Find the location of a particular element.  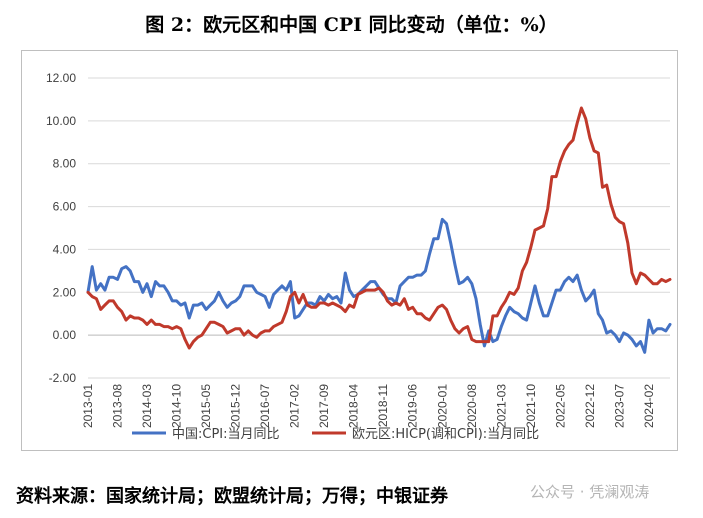

y-tick-label: 10.00 is located at coordinates (61, 121).